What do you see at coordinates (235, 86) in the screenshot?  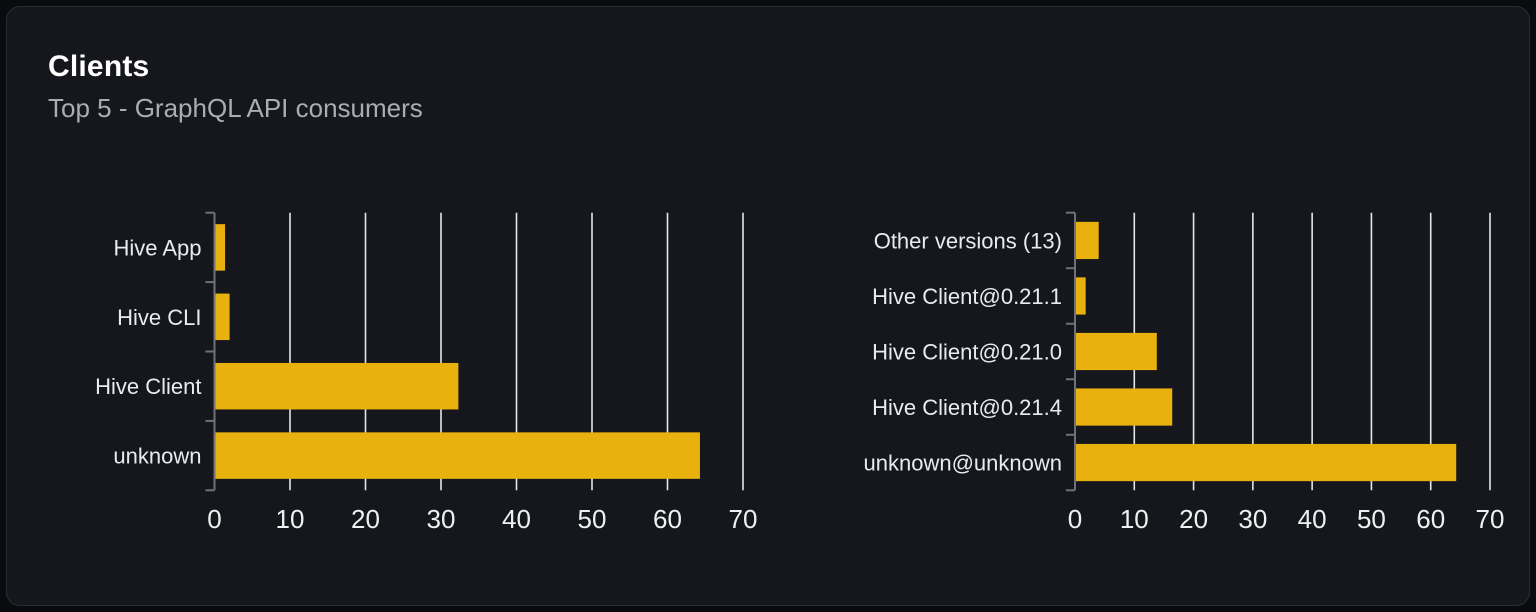 I see `panel-header: Clients Top 5 - GraphQL API consumers` at bounding box center [235, 86].